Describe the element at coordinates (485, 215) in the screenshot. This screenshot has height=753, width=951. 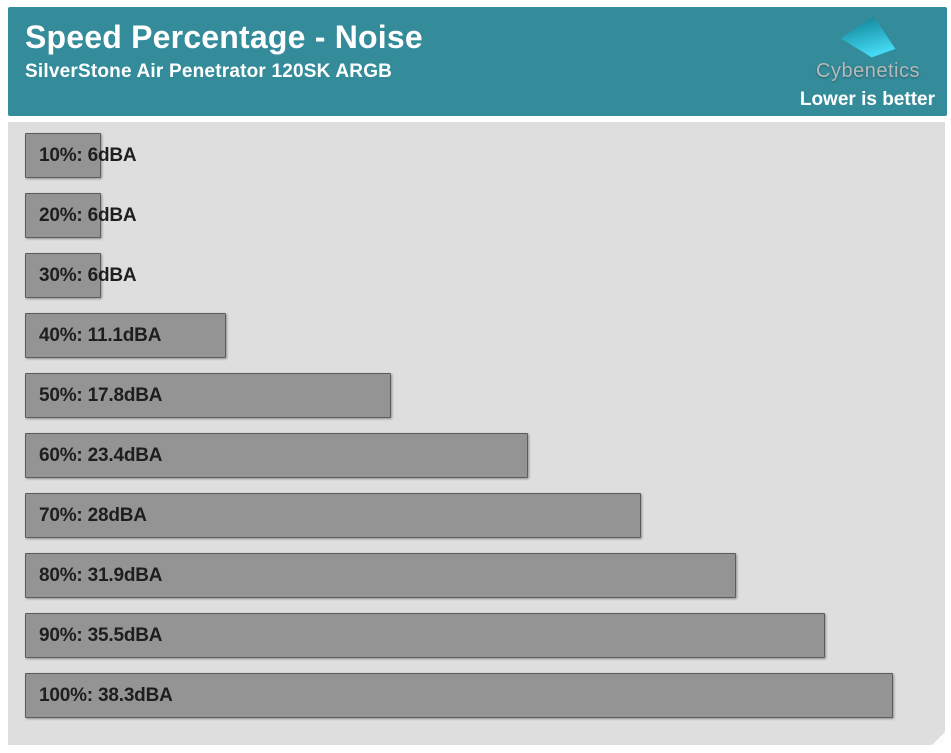
I see `bar-row: 20%: 6dBA` at that location.